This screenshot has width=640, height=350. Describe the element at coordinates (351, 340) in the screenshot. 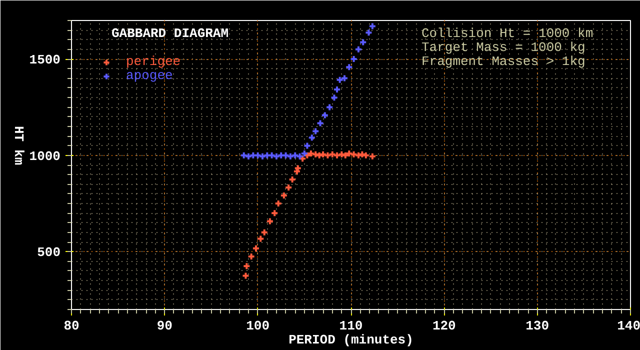

I see `x-axis-title: PERIOD (minutes)` at that location.